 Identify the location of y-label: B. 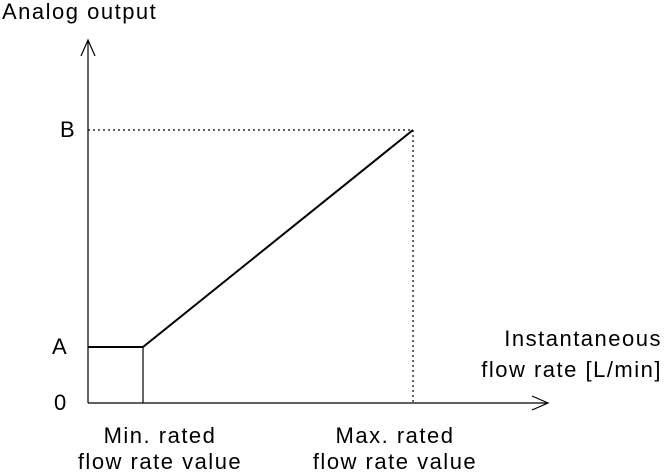
(68, 129).